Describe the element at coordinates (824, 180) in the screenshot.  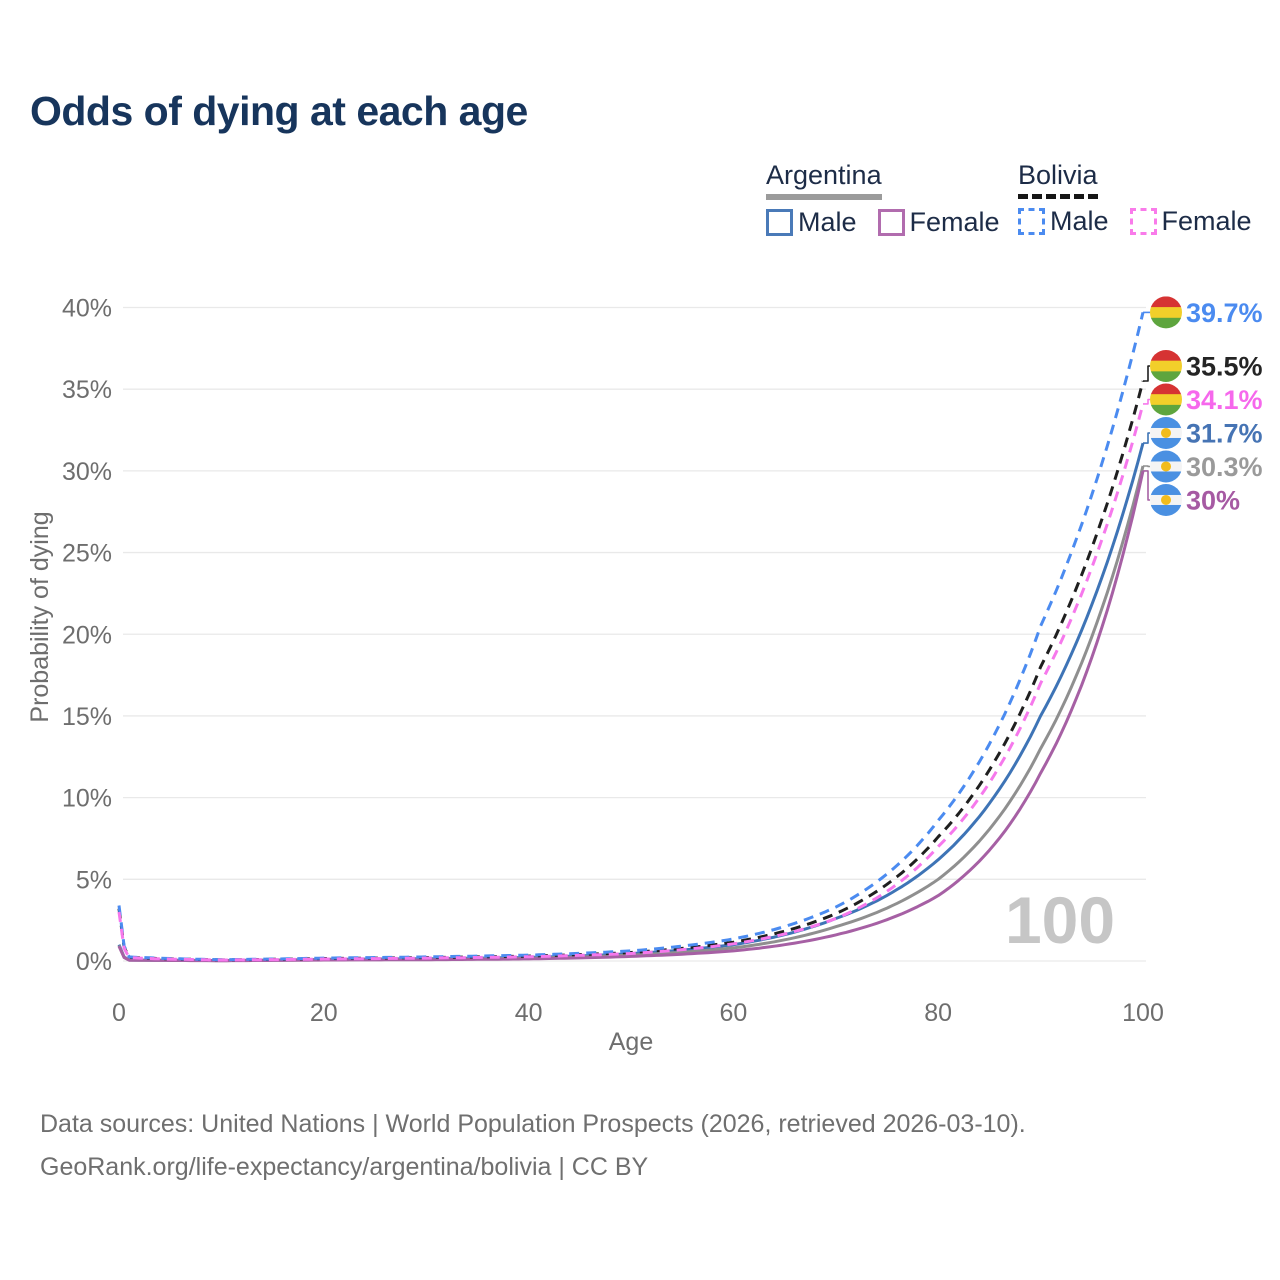
I see `legend-country-argentina: Argentina` at that location.